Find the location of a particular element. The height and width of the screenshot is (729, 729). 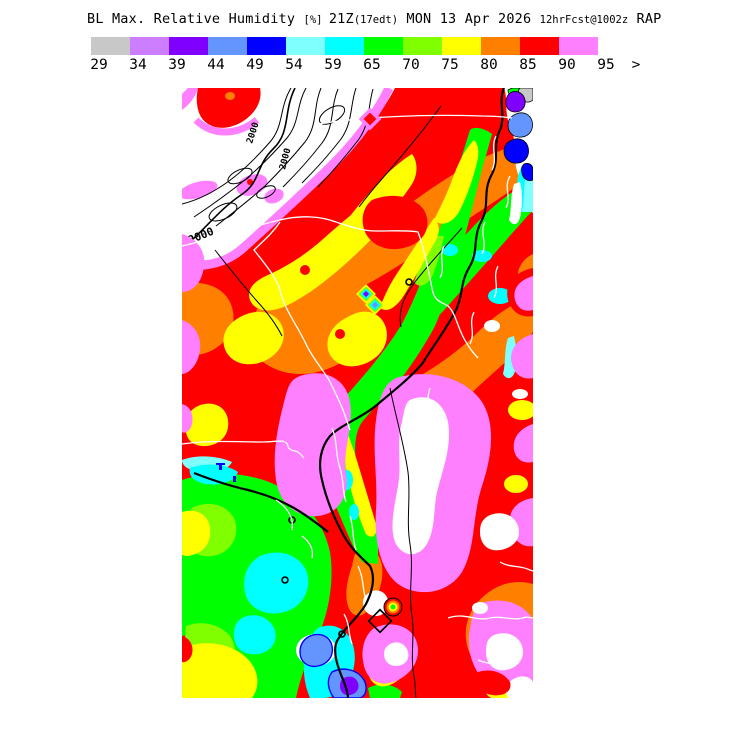

legend-tick-label: 80 is located at coordinates (489, 65).